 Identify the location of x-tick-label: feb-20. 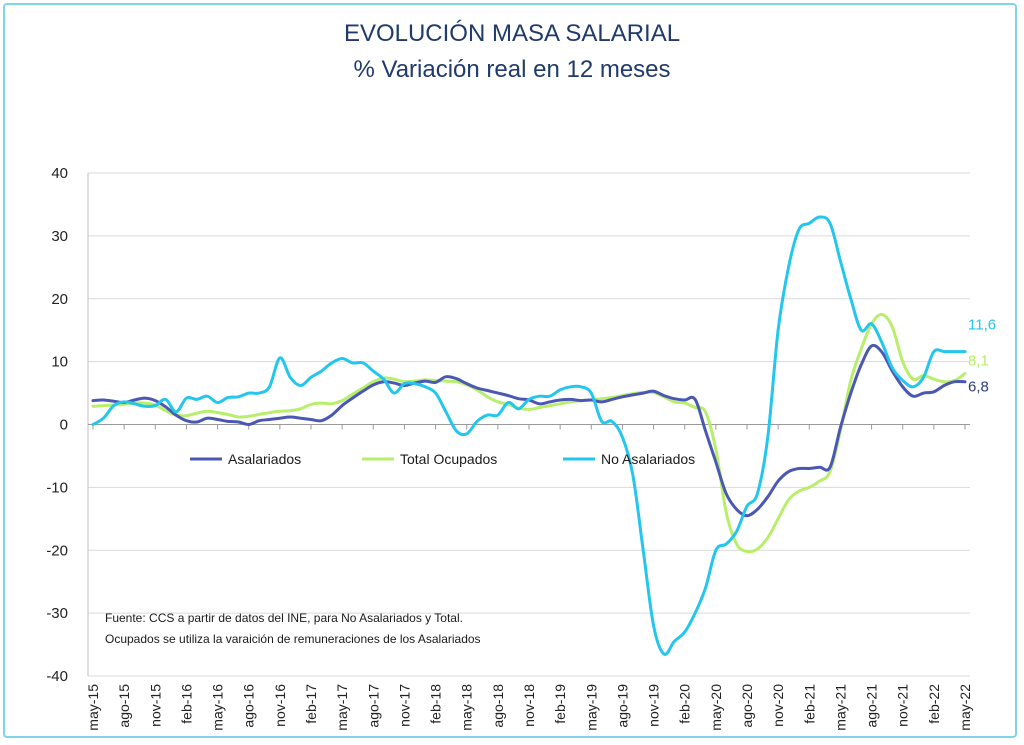
(685, 704).